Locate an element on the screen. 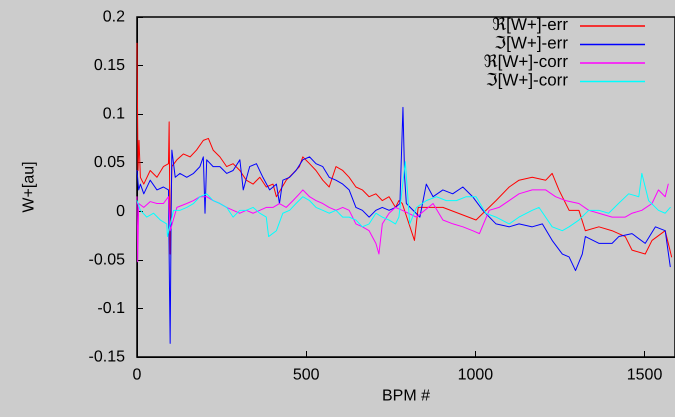 This screenshot has height=417, width=675. y-tick-label: -0.1 is located at coordinates (111, 308).